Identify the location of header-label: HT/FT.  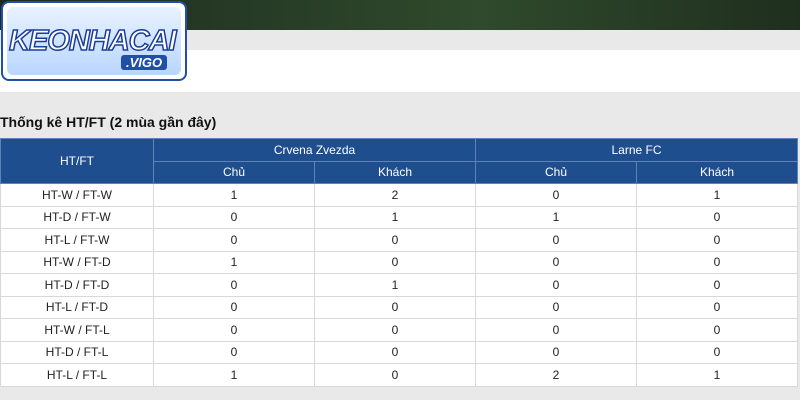
(77, 161).